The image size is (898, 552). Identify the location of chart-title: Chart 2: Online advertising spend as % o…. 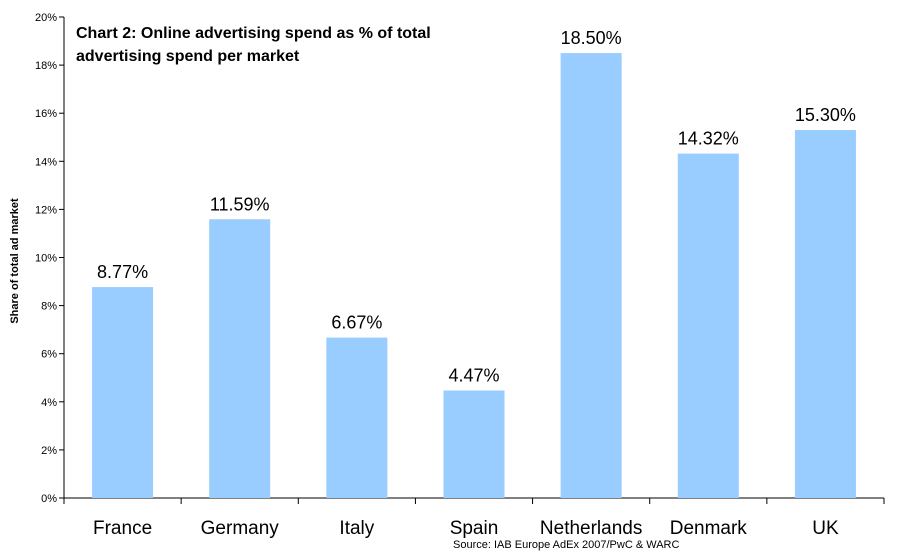
(253, 45).